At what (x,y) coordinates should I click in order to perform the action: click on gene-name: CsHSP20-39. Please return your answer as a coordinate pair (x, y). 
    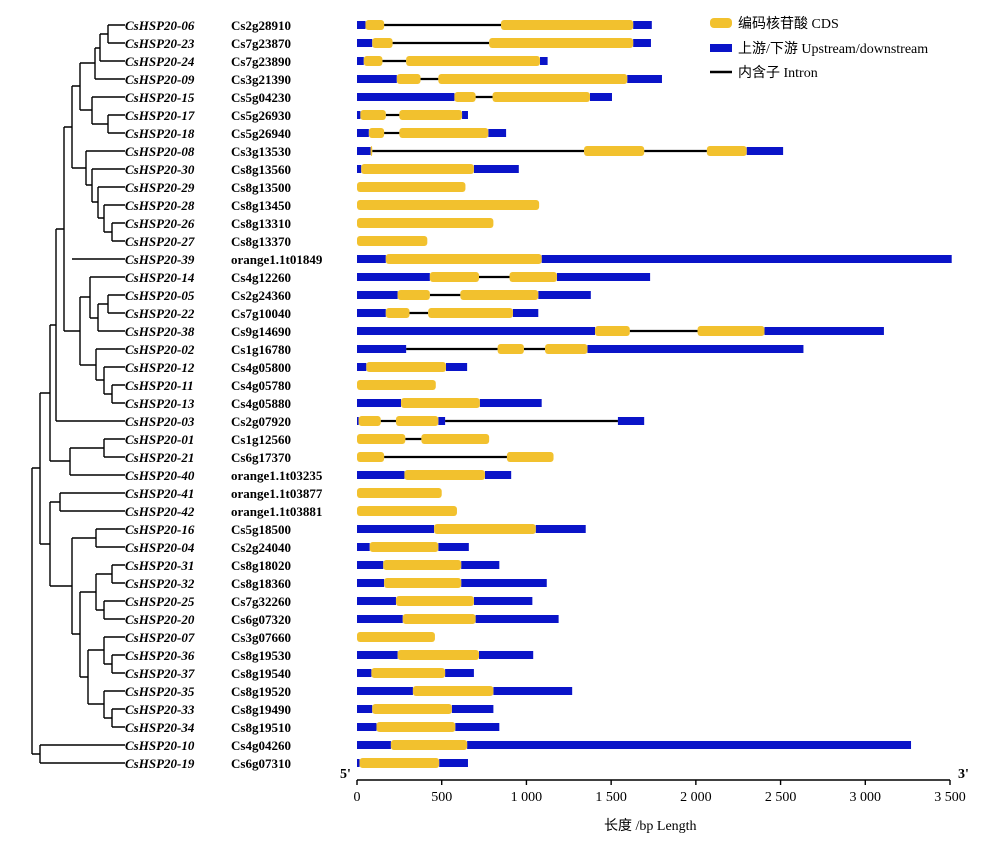
    Looking at the image, I should click on (160, 259).